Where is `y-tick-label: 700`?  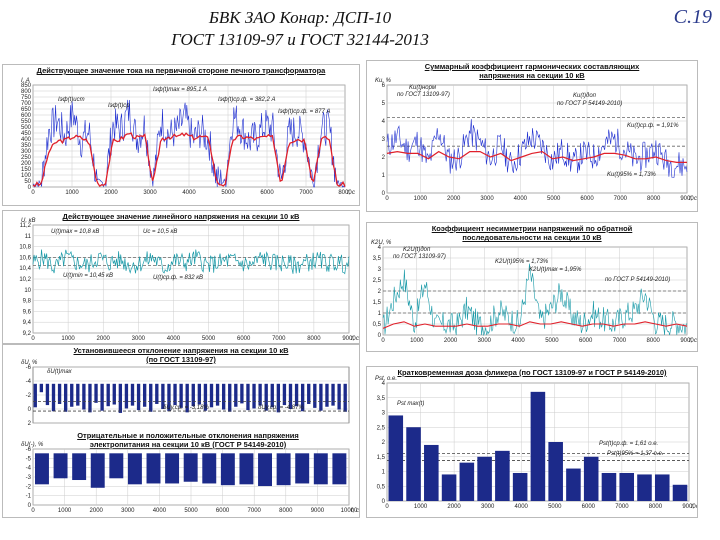 y-tick-label: 700 is located at coordinates (26, 104).